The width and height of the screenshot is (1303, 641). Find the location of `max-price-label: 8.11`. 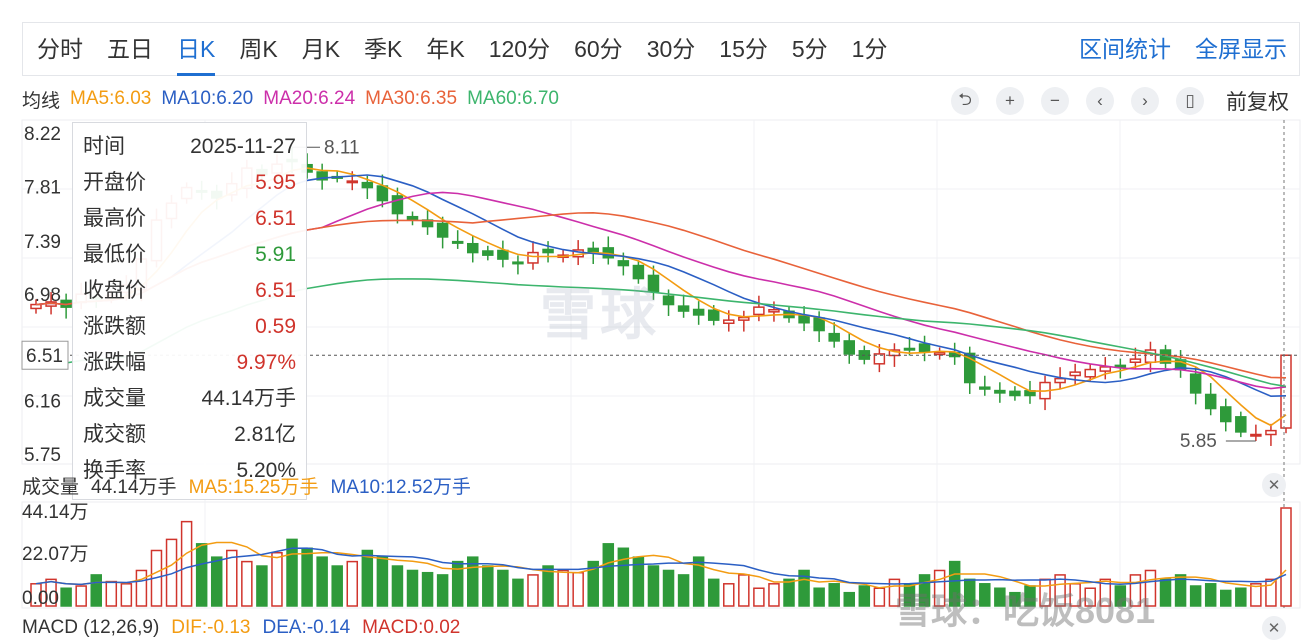

max-price-label: 8.11 is located at coordinates (342, 147).